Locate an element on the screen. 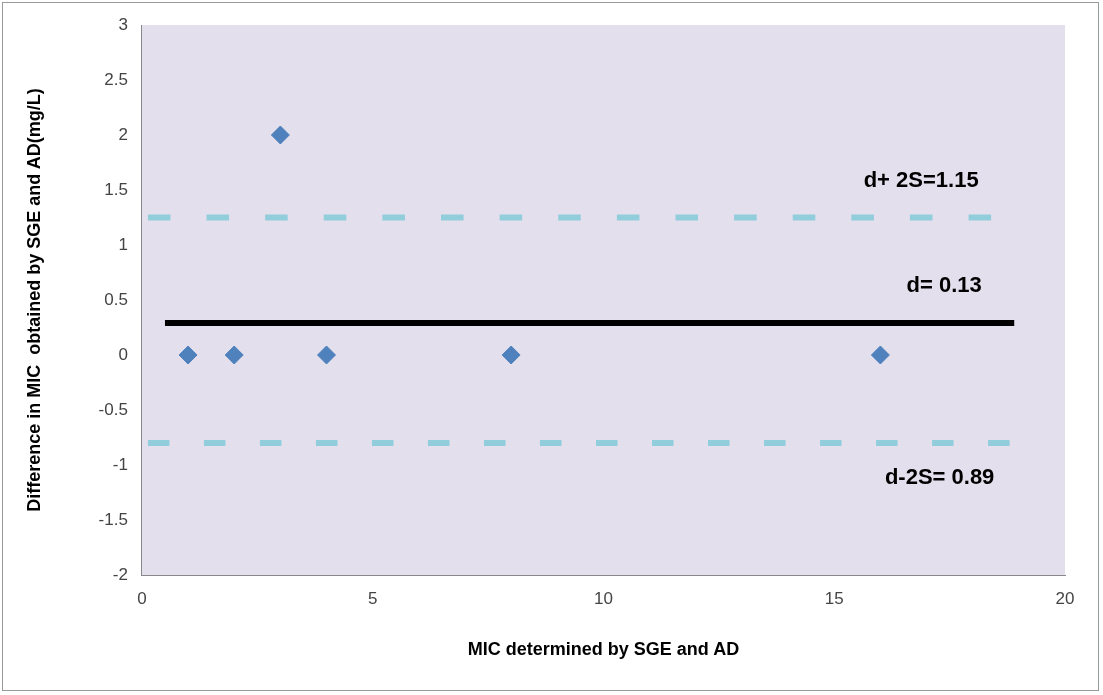 This screenshot has height=695, width=1103. series-label: d-2S= 0.89 is located at coordinates (939, 477).